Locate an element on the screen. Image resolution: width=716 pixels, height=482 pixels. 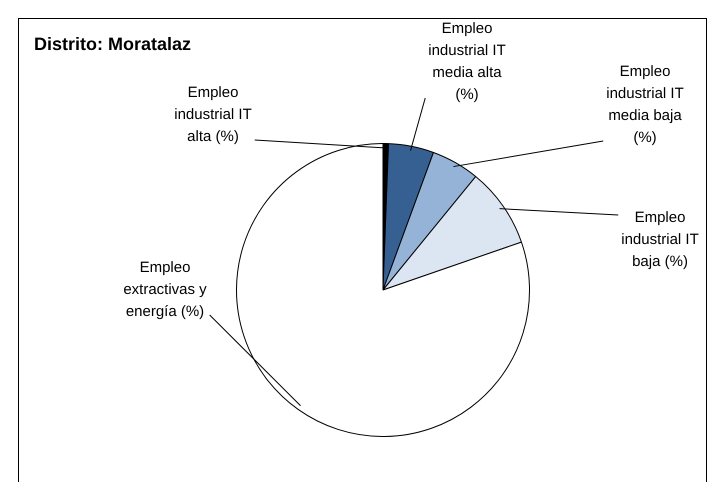
slice-label: Empleo industrial IT alta (%) is located at coordinates (213, 115).